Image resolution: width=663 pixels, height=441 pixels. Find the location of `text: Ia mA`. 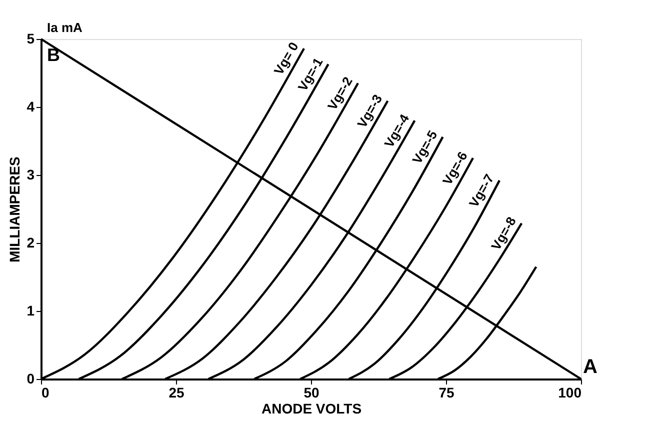

text: Ia mA is located at coordinates (65, 27).